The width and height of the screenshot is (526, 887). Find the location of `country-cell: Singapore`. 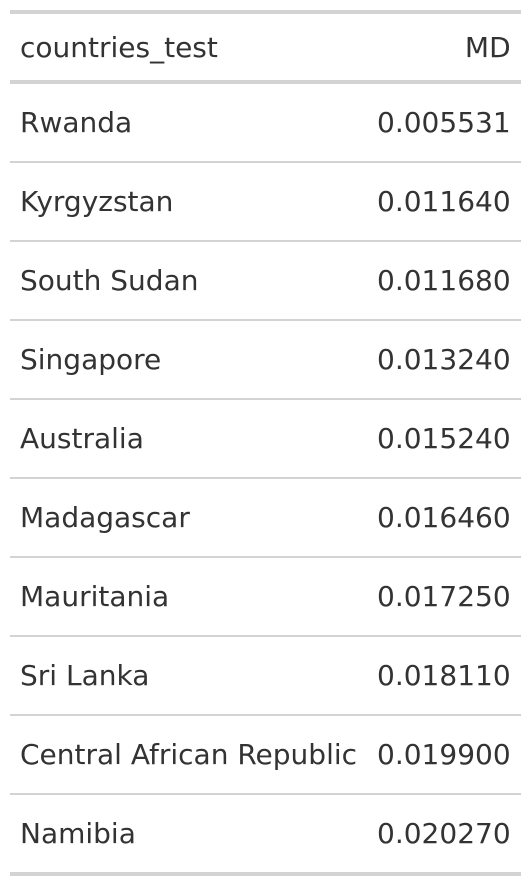

country-cell: Singapore is located at coordinates (189, 360).